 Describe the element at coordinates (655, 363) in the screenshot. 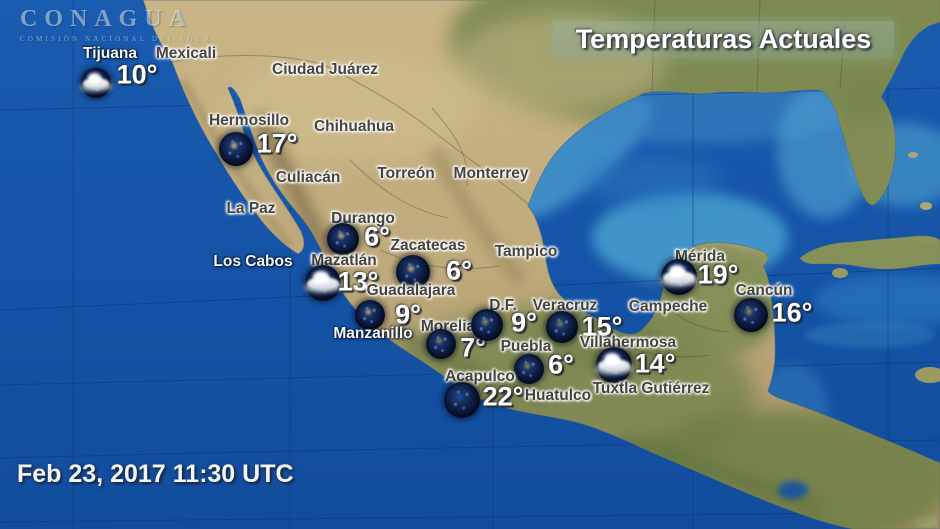

I see `temperature-value-villahermosa: 14°` at that location.